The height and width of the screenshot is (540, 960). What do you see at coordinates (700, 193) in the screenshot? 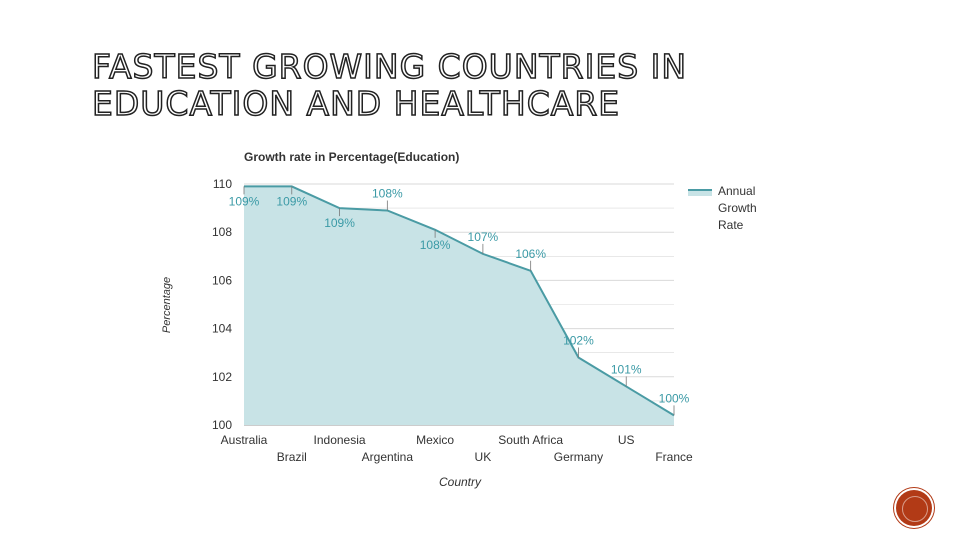
I see `legend-swatch-fill` at bounding box center [700, 193].